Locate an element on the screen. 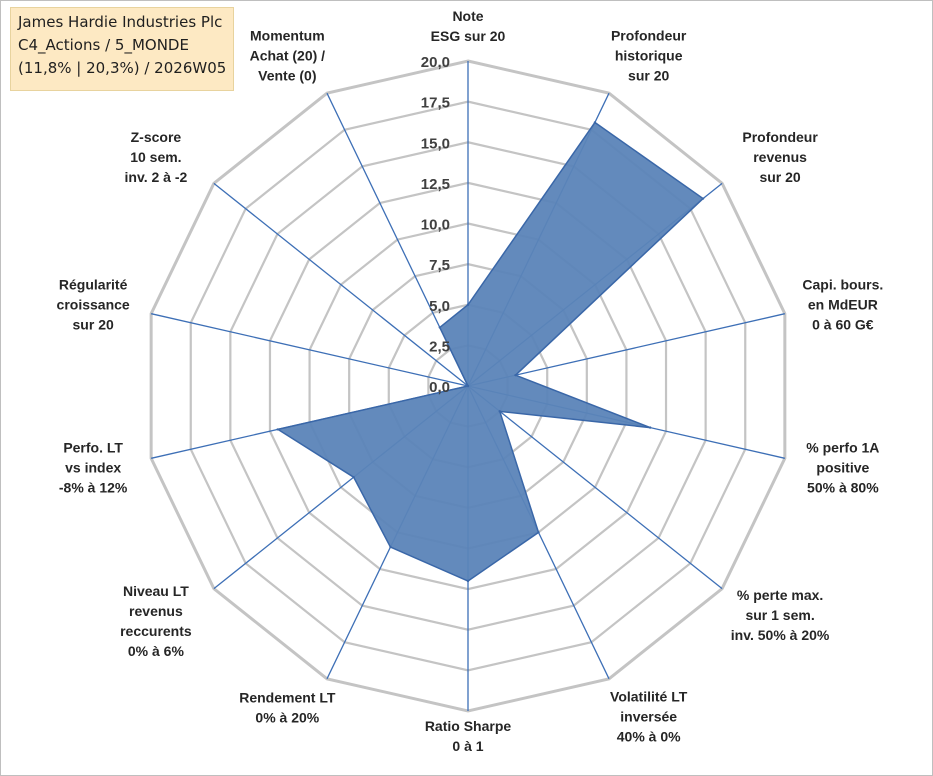 This screenshot has width=933, height=776. axis-label-12: Z-score 10 sem. inv. 2 à -2 is located at coordinates (156, 157).